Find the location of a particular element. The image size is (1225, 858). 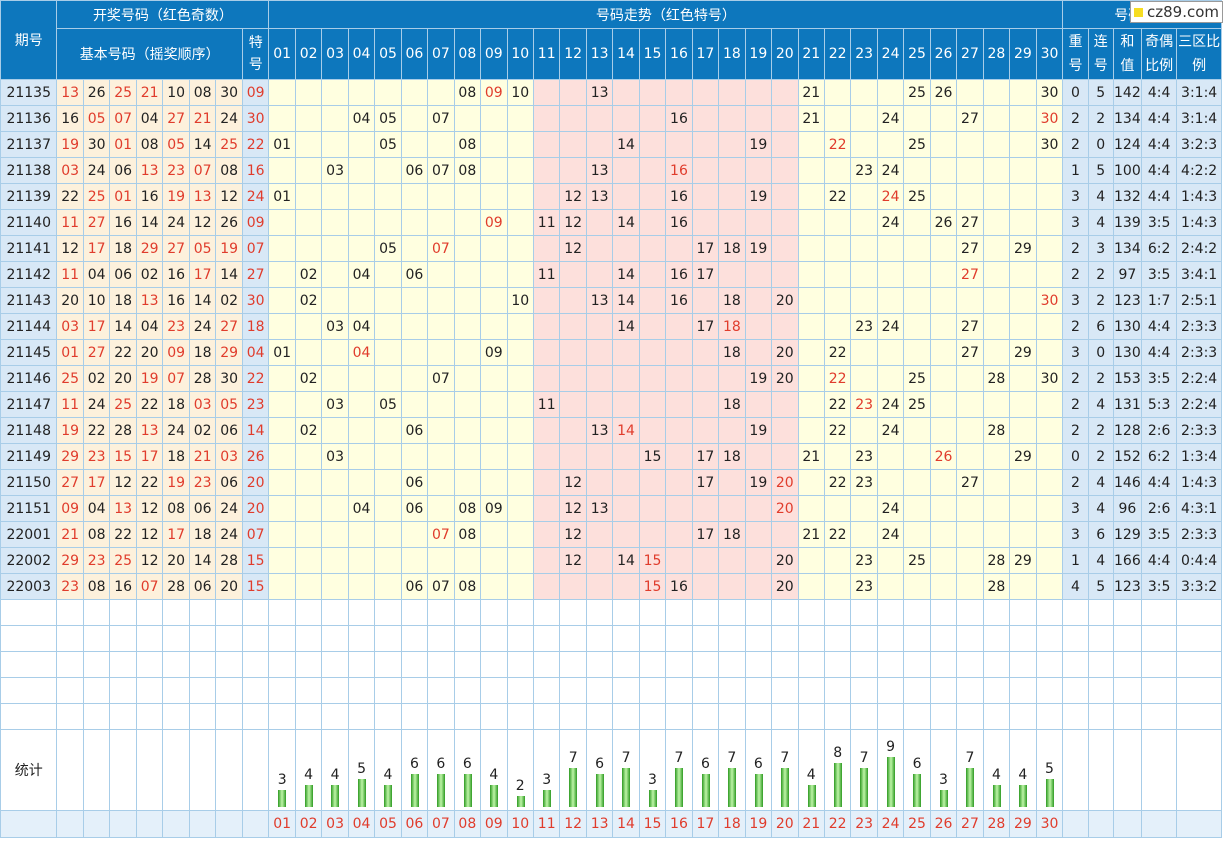

trend-cell: 15 is located at coordinates (652, 586).